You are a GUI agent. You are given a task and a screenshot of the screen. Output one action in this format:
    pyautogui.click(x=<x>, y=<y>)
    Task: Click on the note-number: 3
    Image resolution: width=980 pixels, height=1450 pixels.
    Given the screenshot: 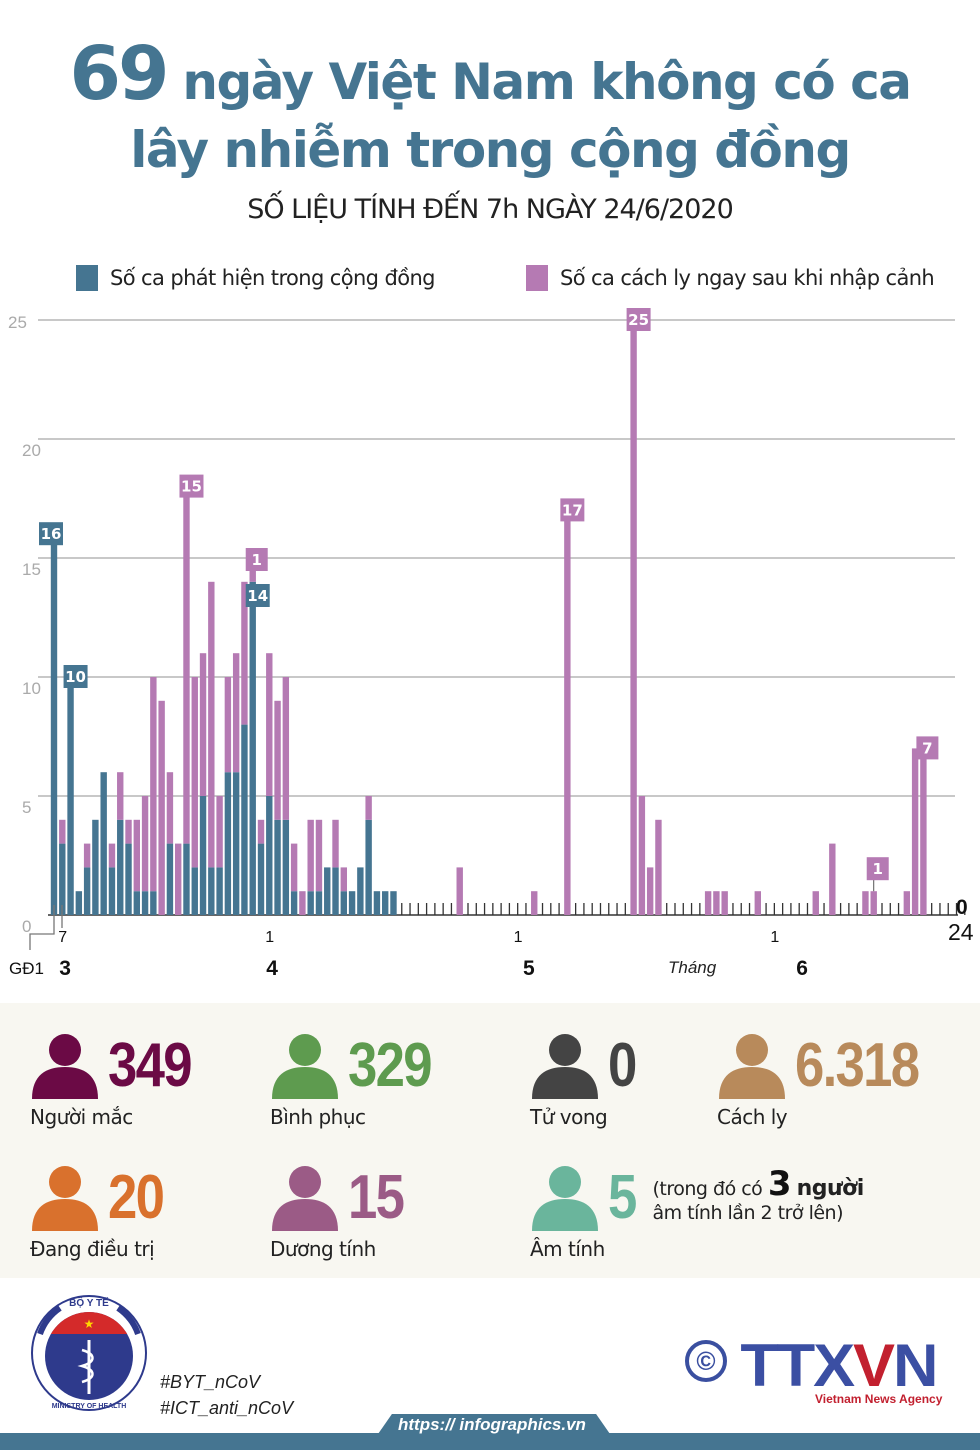 What is the action you would take?
    pyautogui.click(x=779, y=1183)
    